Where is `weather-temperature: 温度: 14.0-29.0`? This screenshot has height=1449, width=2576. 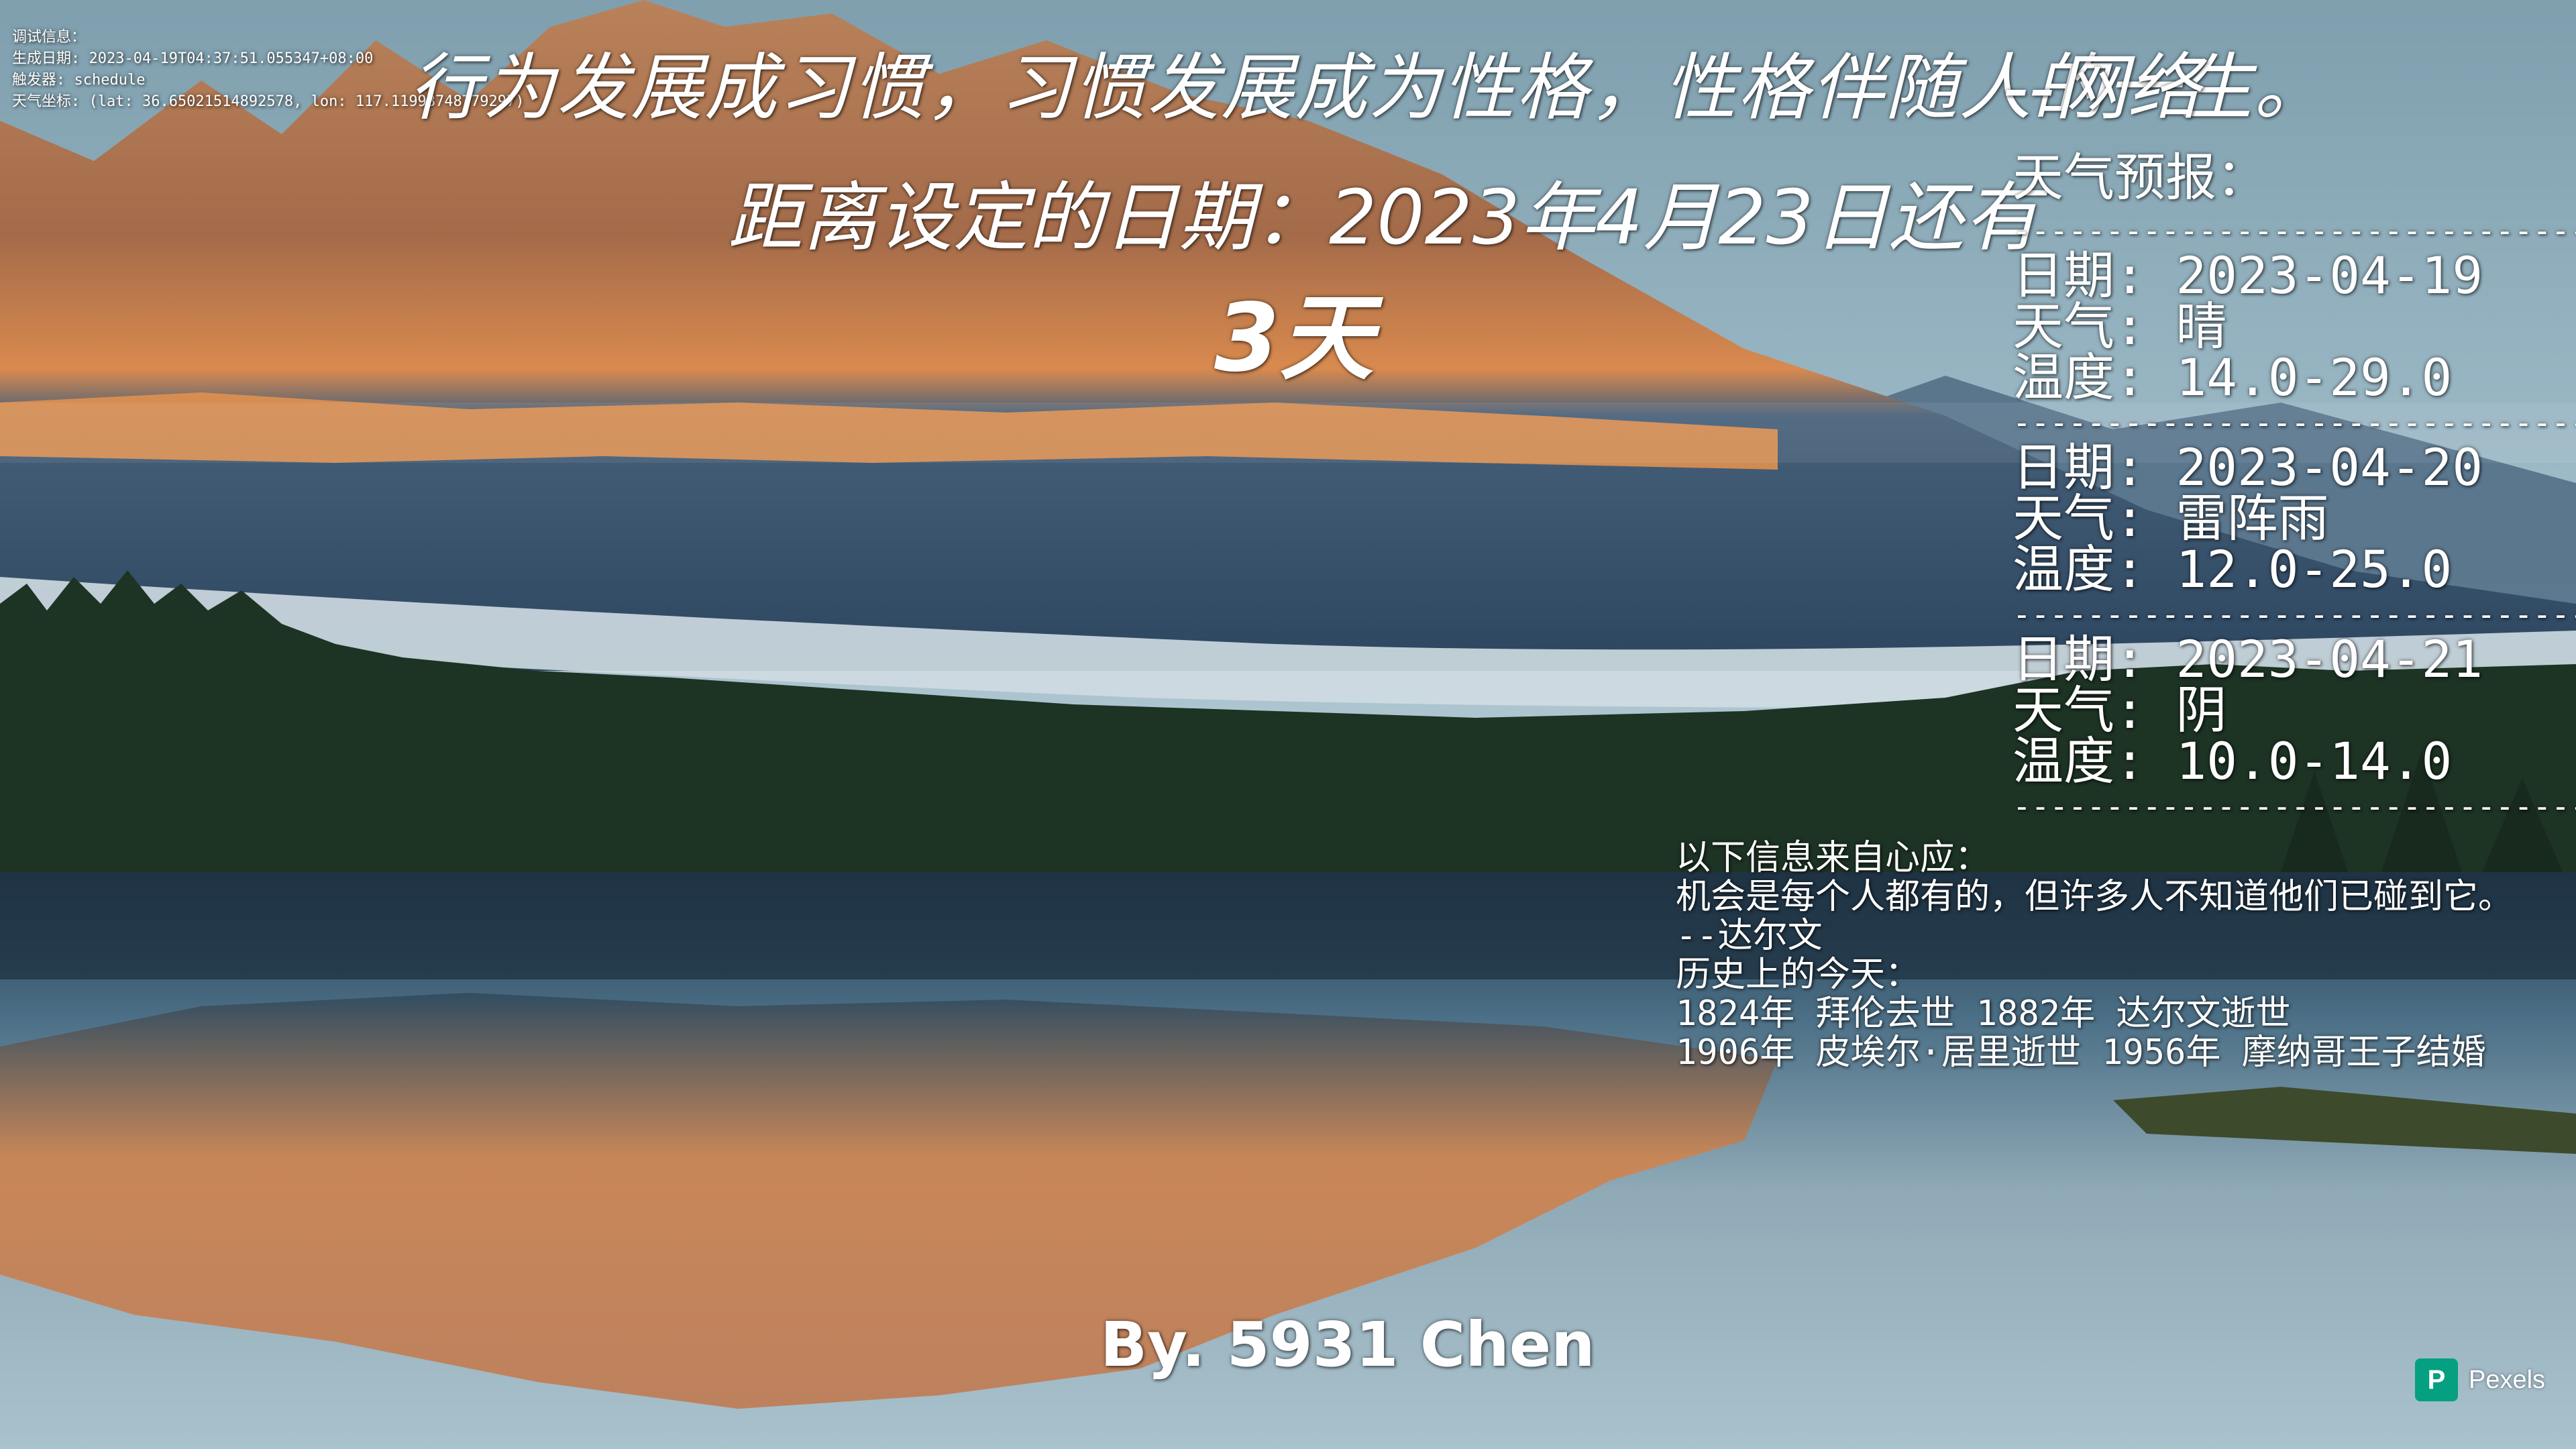
weather-temperature: 温度: 14.0-29.0 is located at coordinates (2232, 377).